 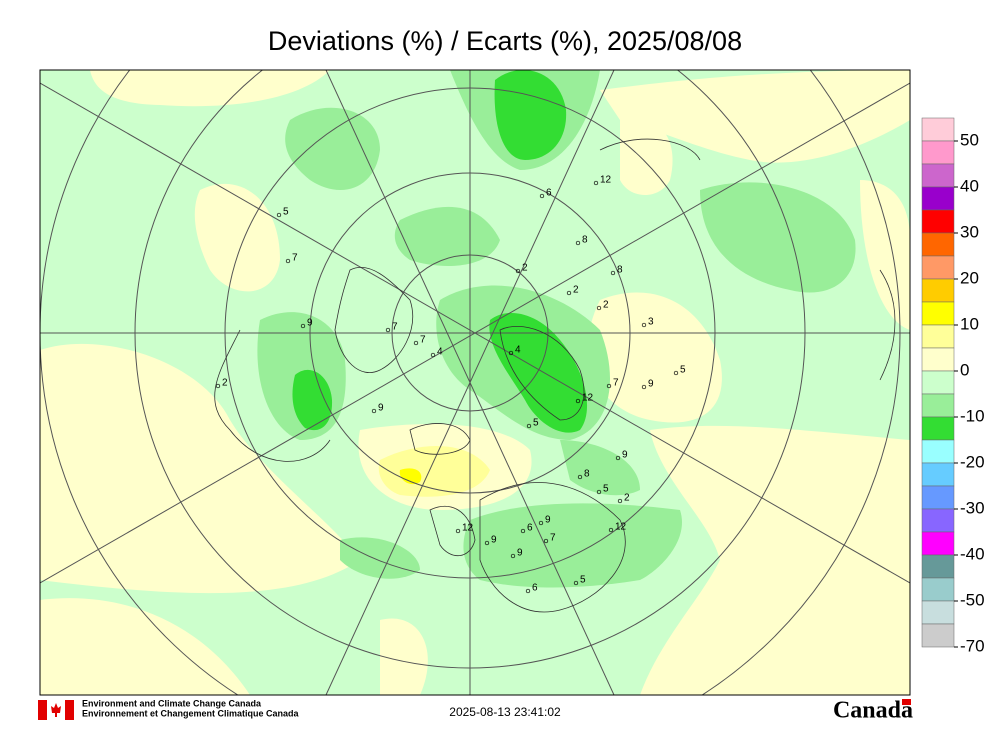 I want to click on warm-core, so click(x=410, y=476).